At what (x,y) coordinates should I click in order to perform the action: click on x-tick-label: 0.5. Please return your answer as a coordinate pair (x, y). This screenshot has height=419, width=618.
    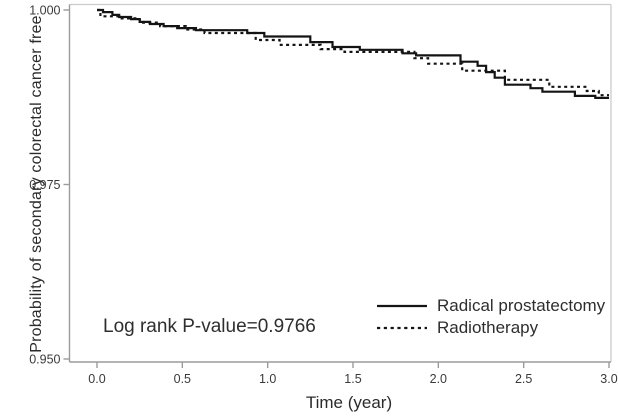
    Looking at the image, I should click on (182, 379).